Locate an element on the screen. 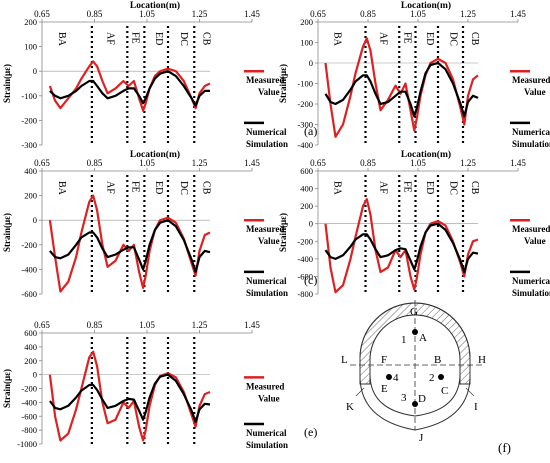  point-label-d: D is located at coordinates (422, 399).